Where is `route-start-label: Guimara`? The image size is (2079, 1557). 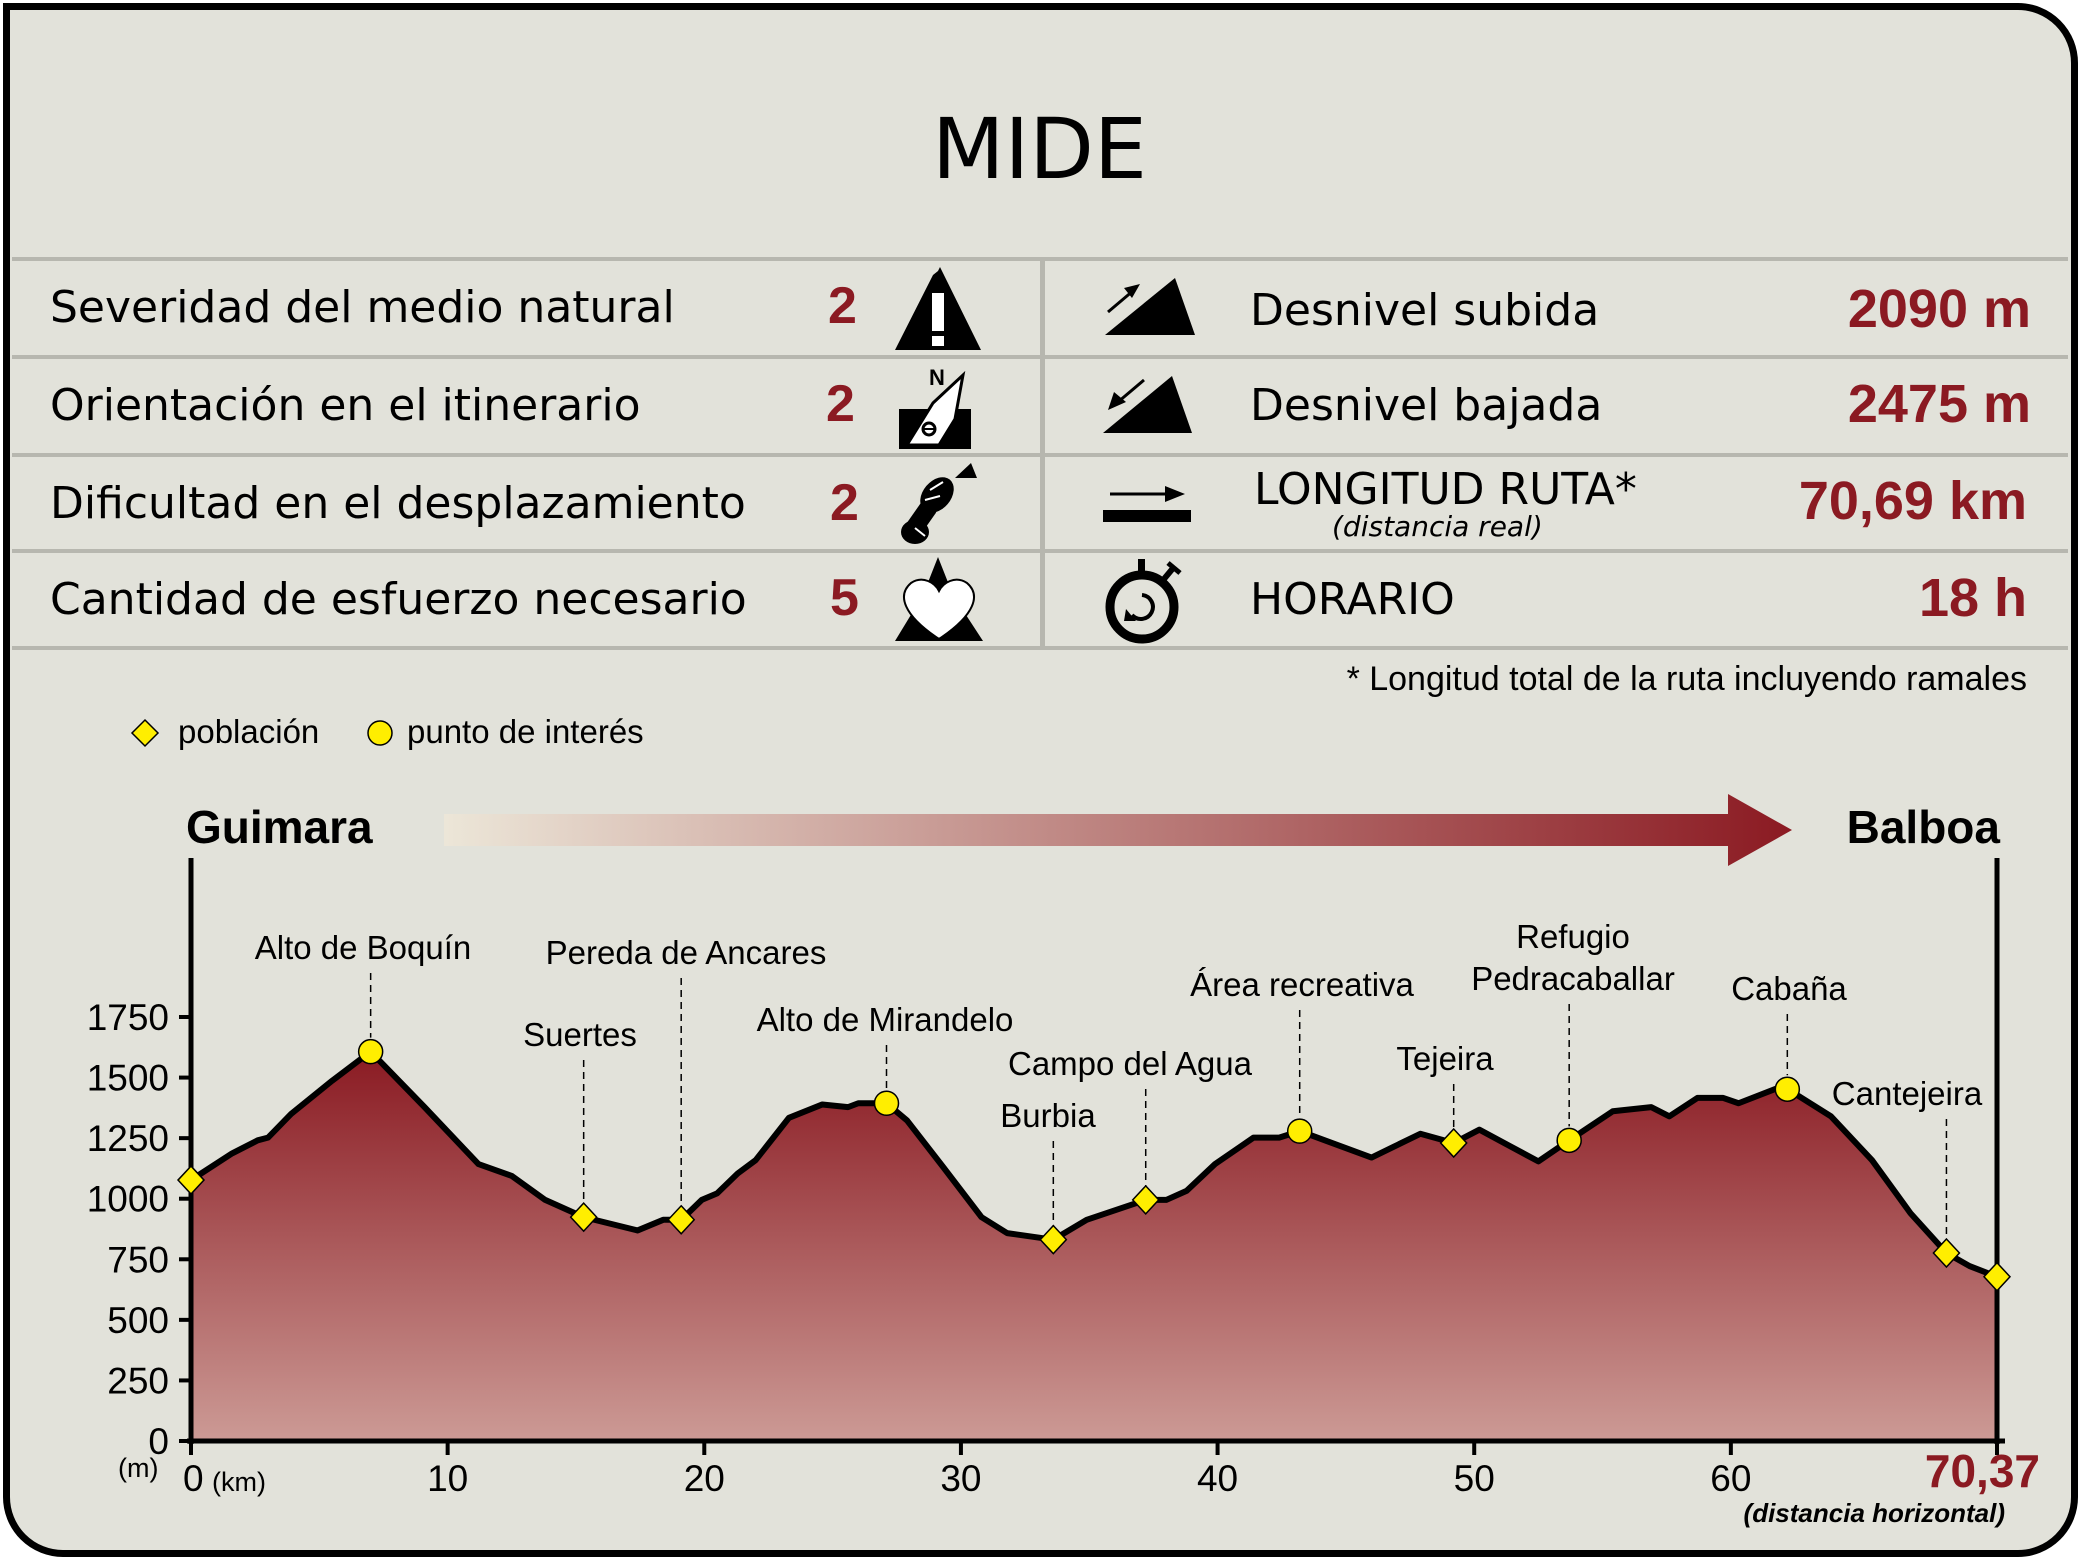 route-start-label: Guimara is located at coordinates (279, 827).